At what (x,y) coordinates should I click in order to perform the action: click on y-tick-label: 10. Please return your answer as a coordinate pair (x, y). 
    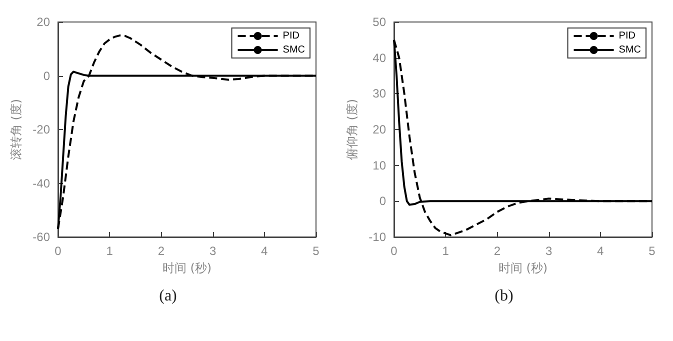
    Looking at the image, I should click on (379, 165).